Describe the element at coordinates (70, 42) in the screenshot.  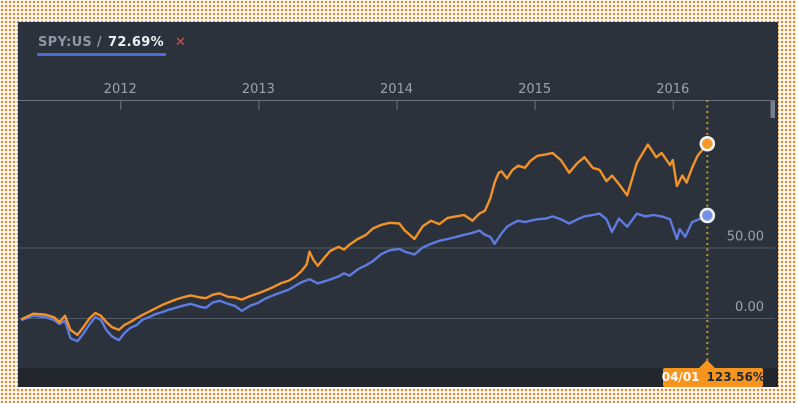
I see `legend-symbol: SPY:US /` at that location.